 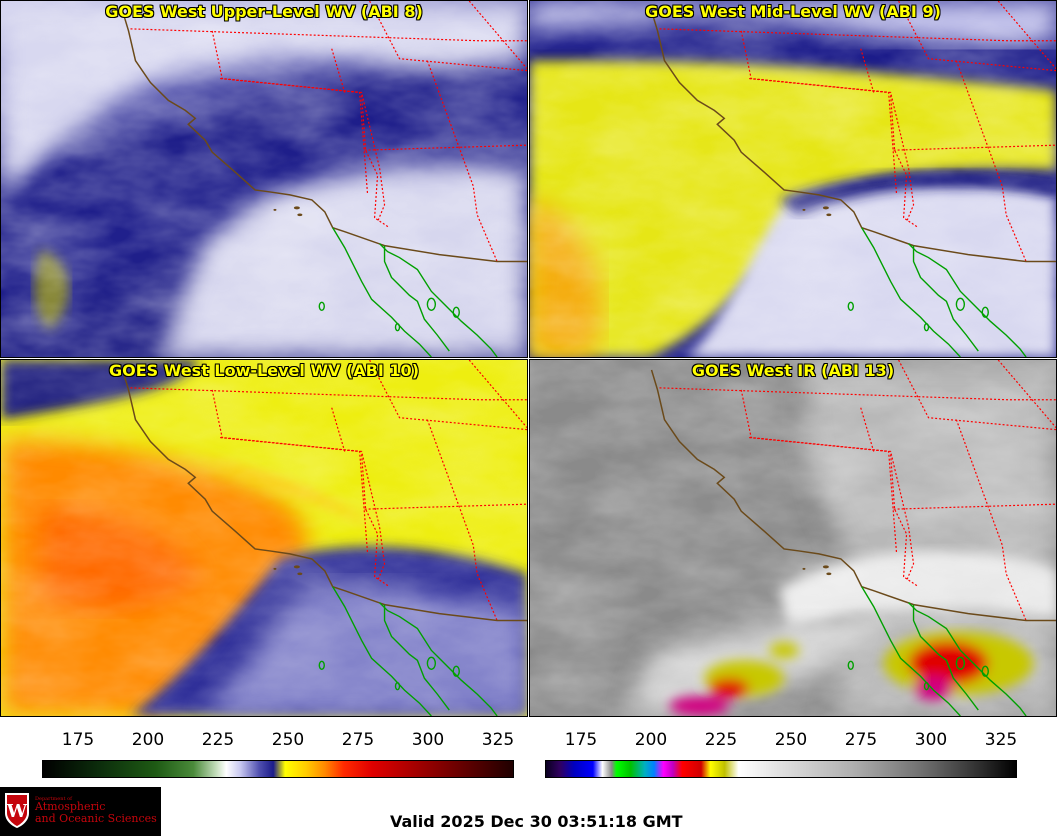 What do you see at coordinates (651, 740) in the screenshot?
I see `ir-tick-label: 200` at bounding box center [651, 740].